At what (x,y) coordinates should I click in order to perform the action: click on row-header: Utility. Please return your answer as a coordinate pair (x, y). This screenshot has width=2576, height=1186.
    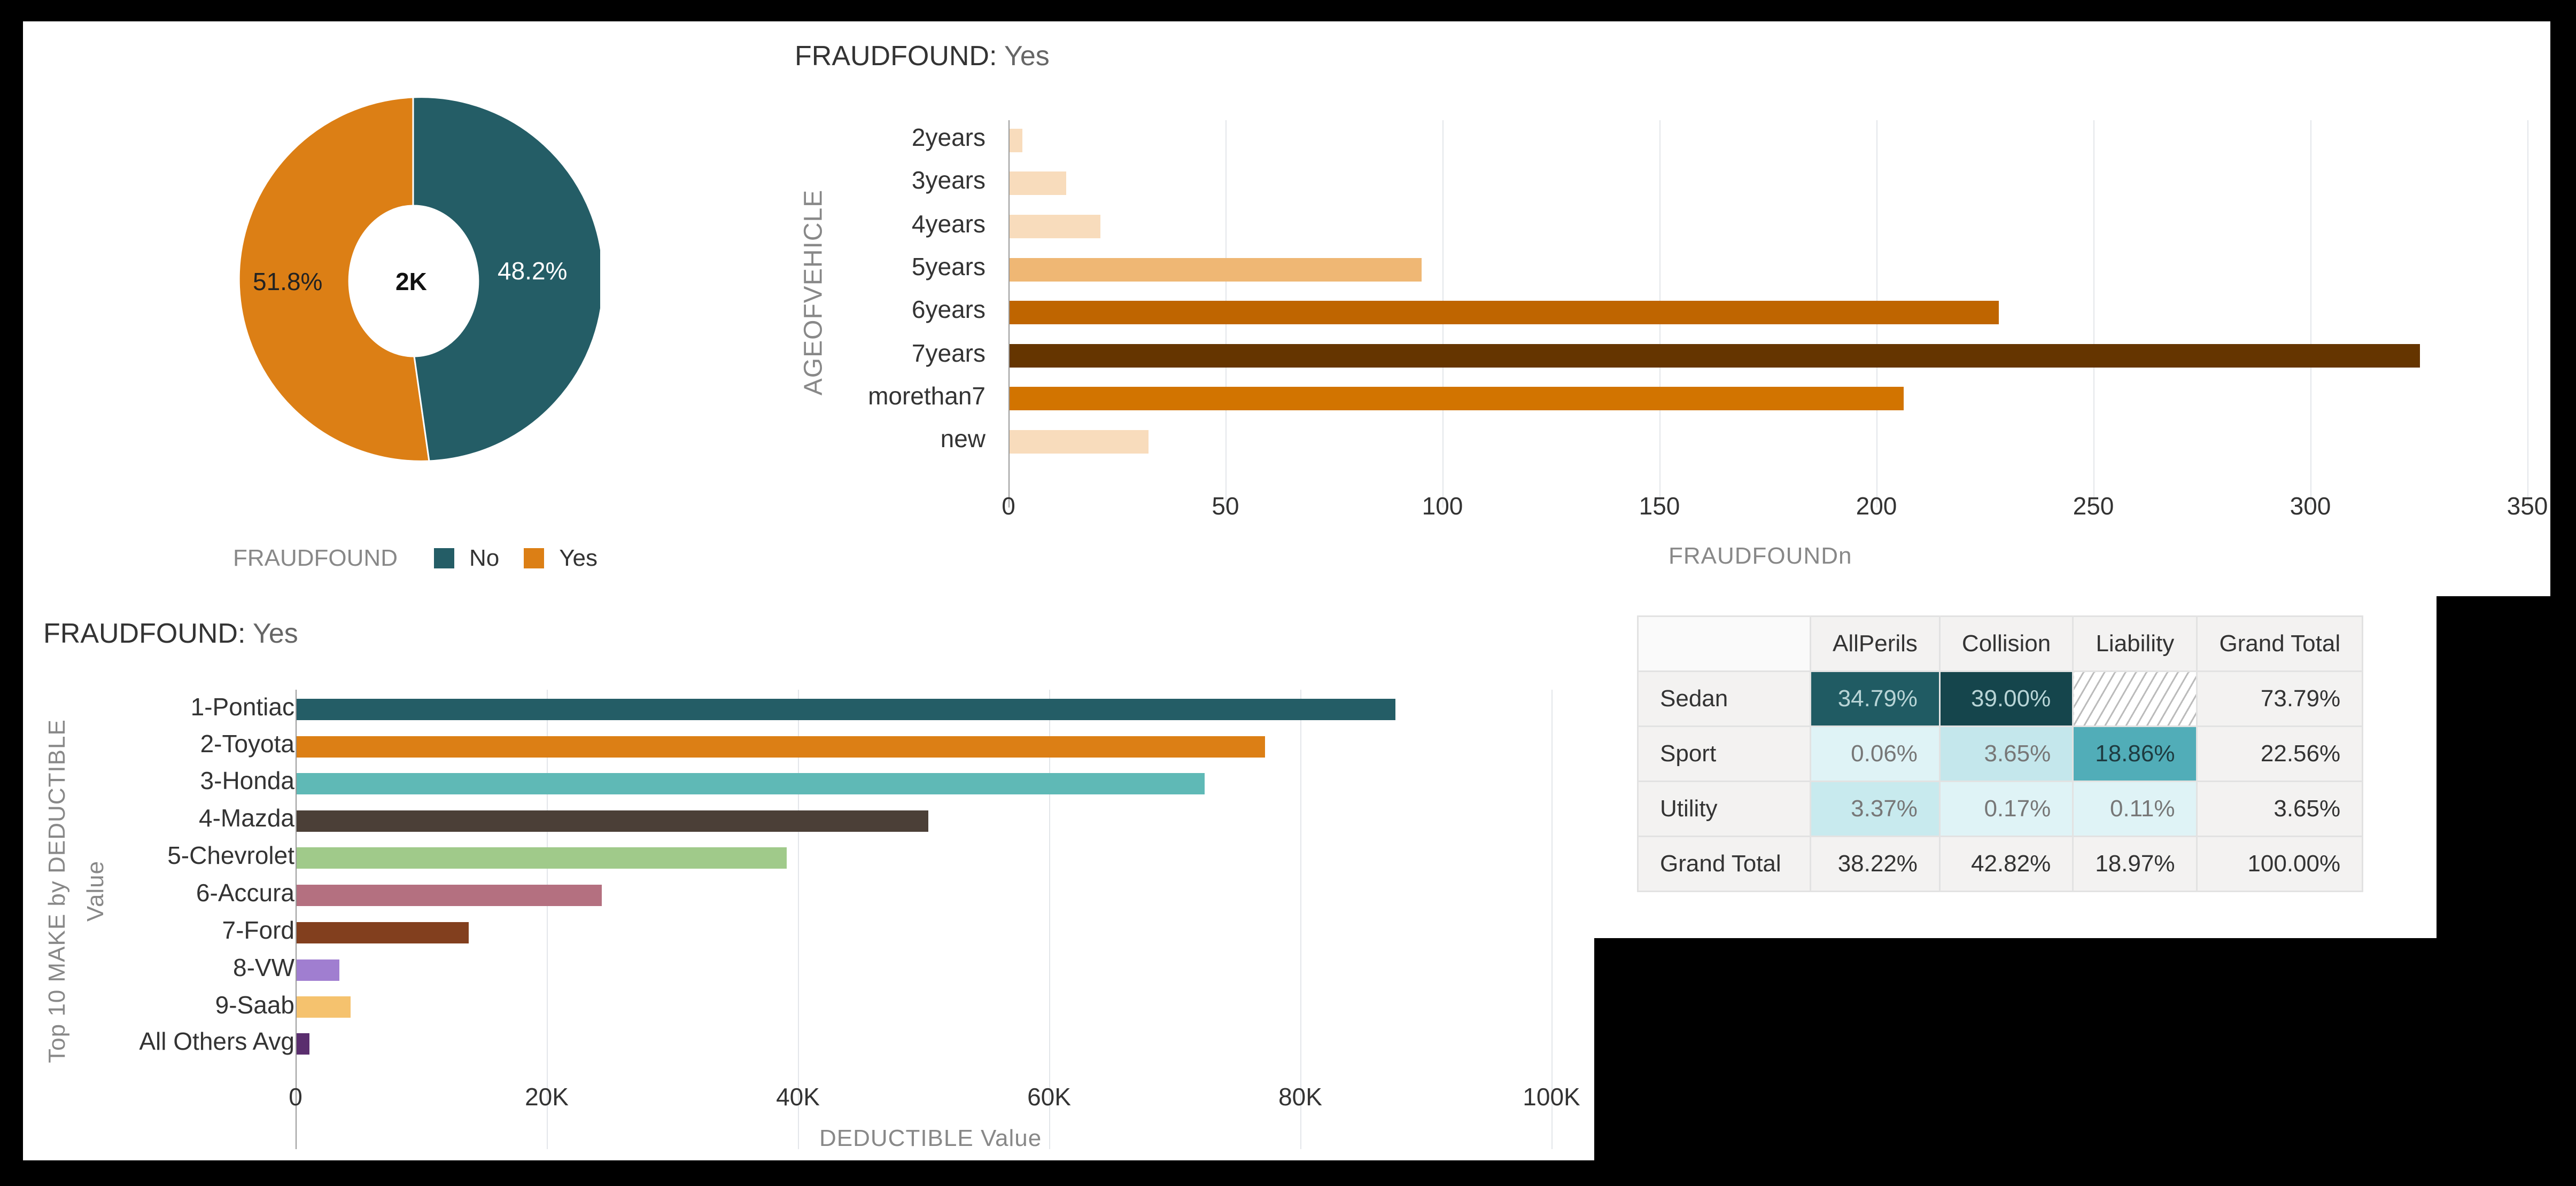
    Looking at the image, I should click on (1724, 809).